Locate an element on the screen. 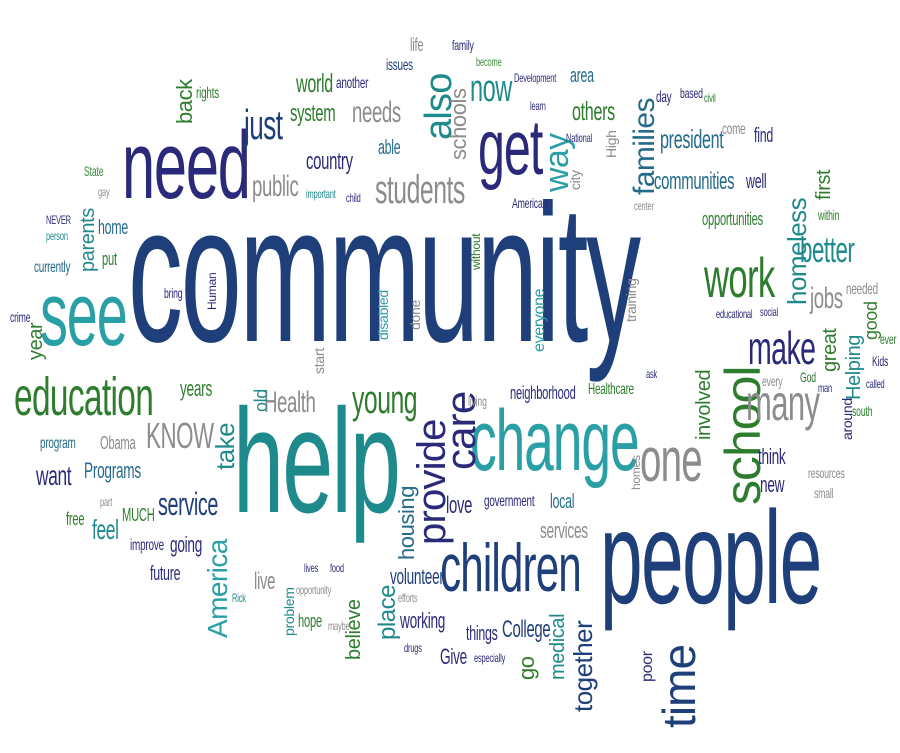 The width and height of the screenshot is (900, 753). word-jobs: jobs is located at coordinates (826, 298).